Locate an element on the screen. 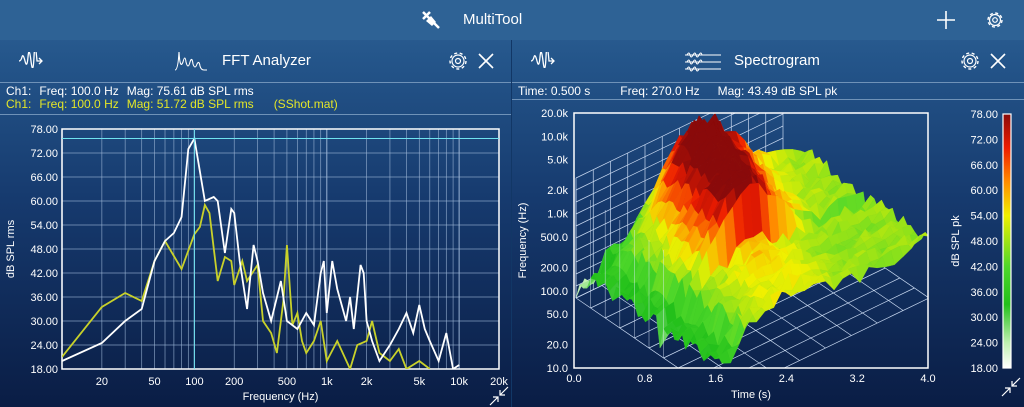 Image resolution: width=1024 pixels, height=407 pixels. x-tick-label: 5k is located at coordinates (419, 382).